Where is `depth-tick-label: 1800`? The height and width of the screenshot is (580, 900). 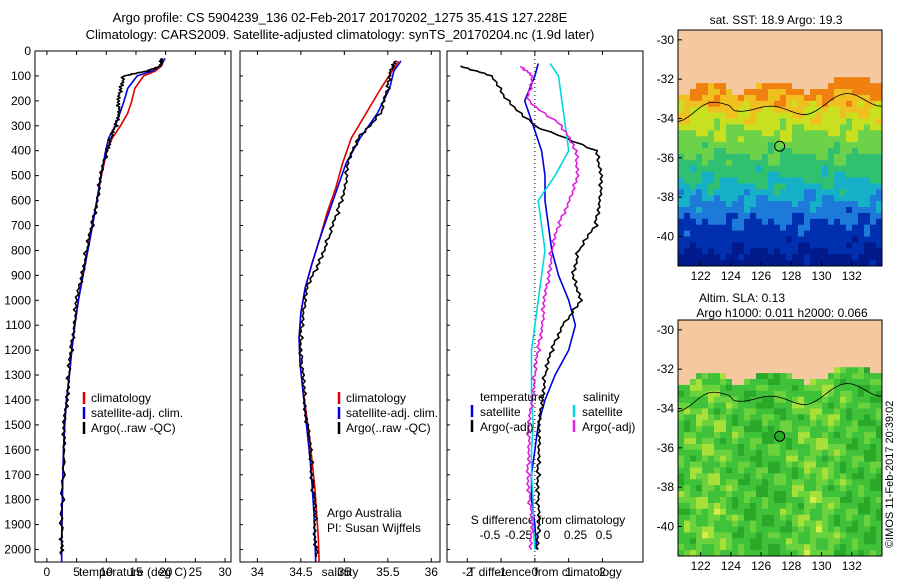
depth-tick-label: 1800 is located at coordinates (17, 500).